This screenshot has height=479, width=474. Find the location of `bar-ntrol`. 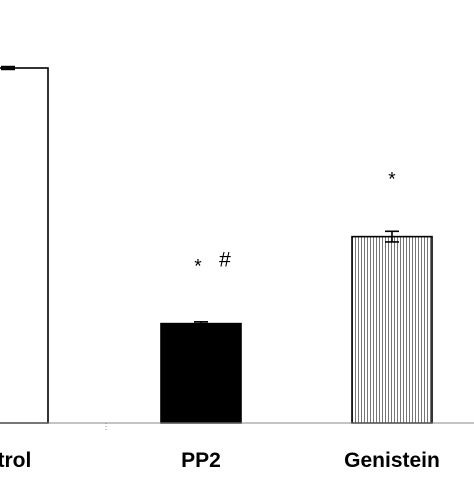

bar-ntrol is located at coordinates (24, 245).